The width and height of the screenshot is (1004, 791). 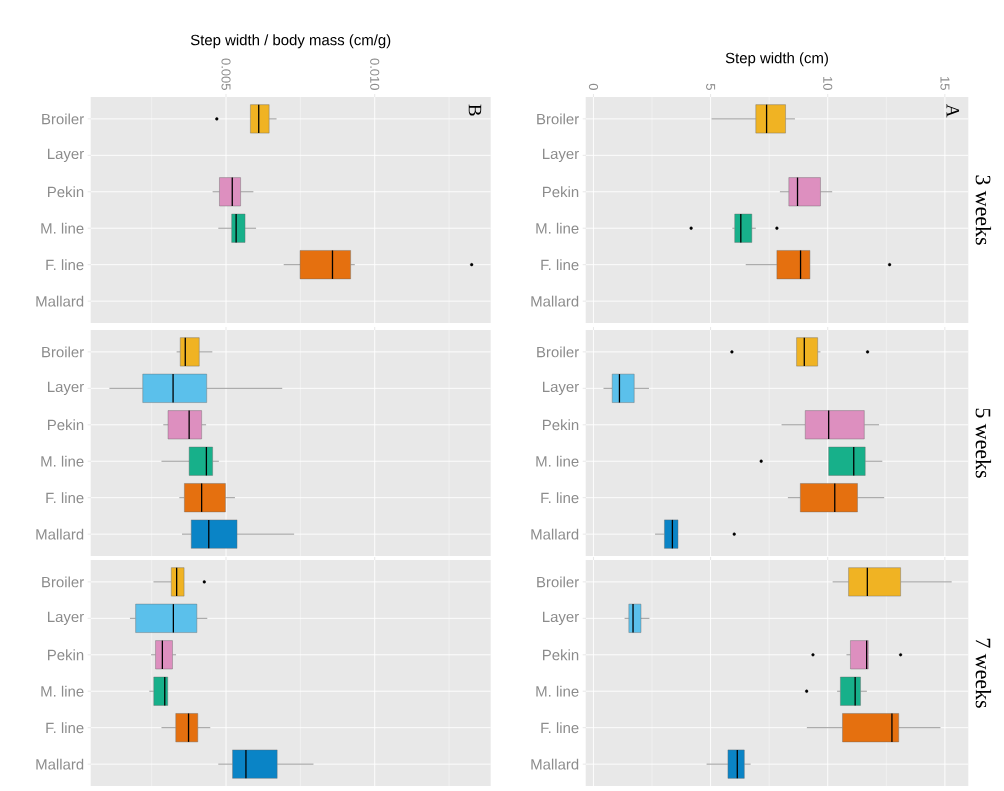 I want to click on x-tick-label: 0, so click(x=593, y=86).